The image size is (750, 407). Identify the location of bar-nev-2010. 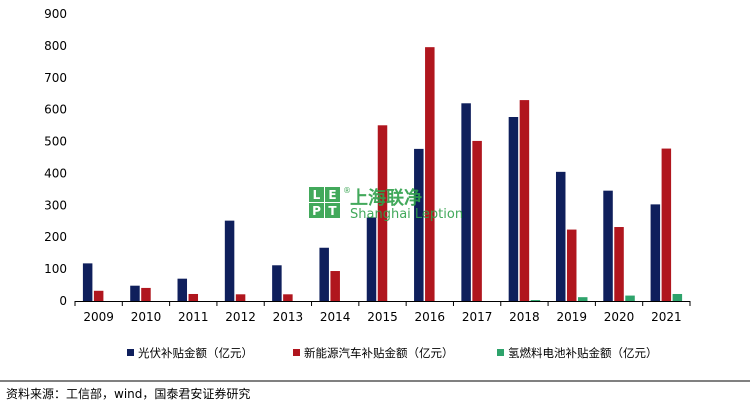
(146, 294).